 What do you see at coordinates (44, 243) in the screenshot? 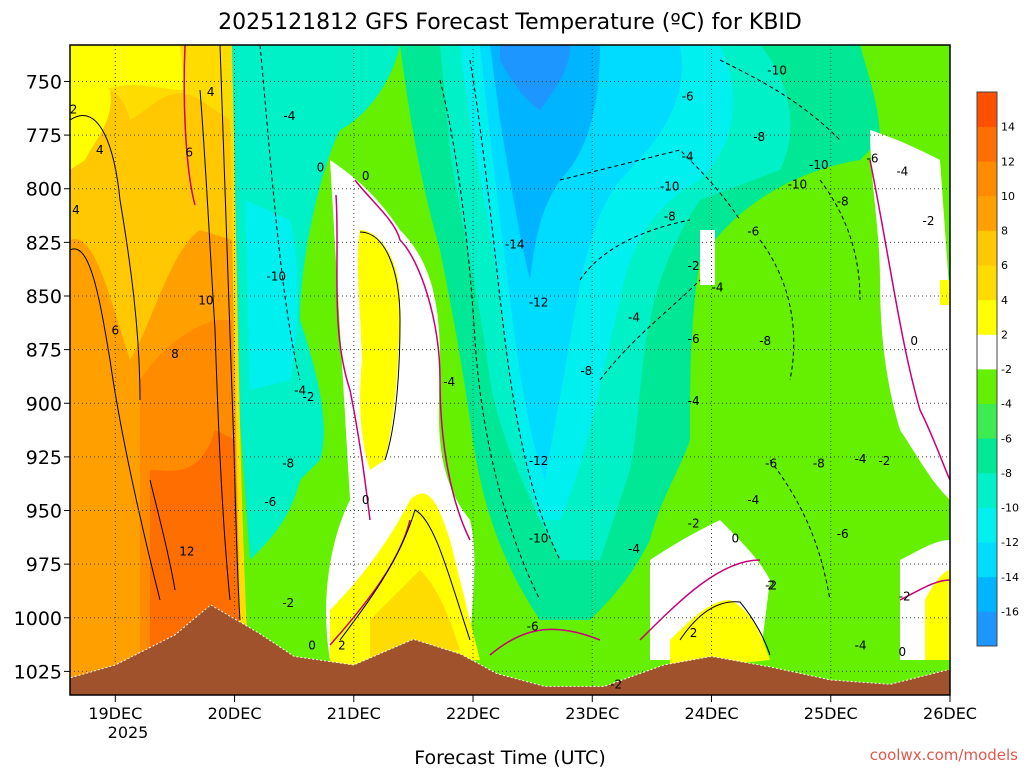
I see `y-tick-label: 825` at bounding box center [44, 243].